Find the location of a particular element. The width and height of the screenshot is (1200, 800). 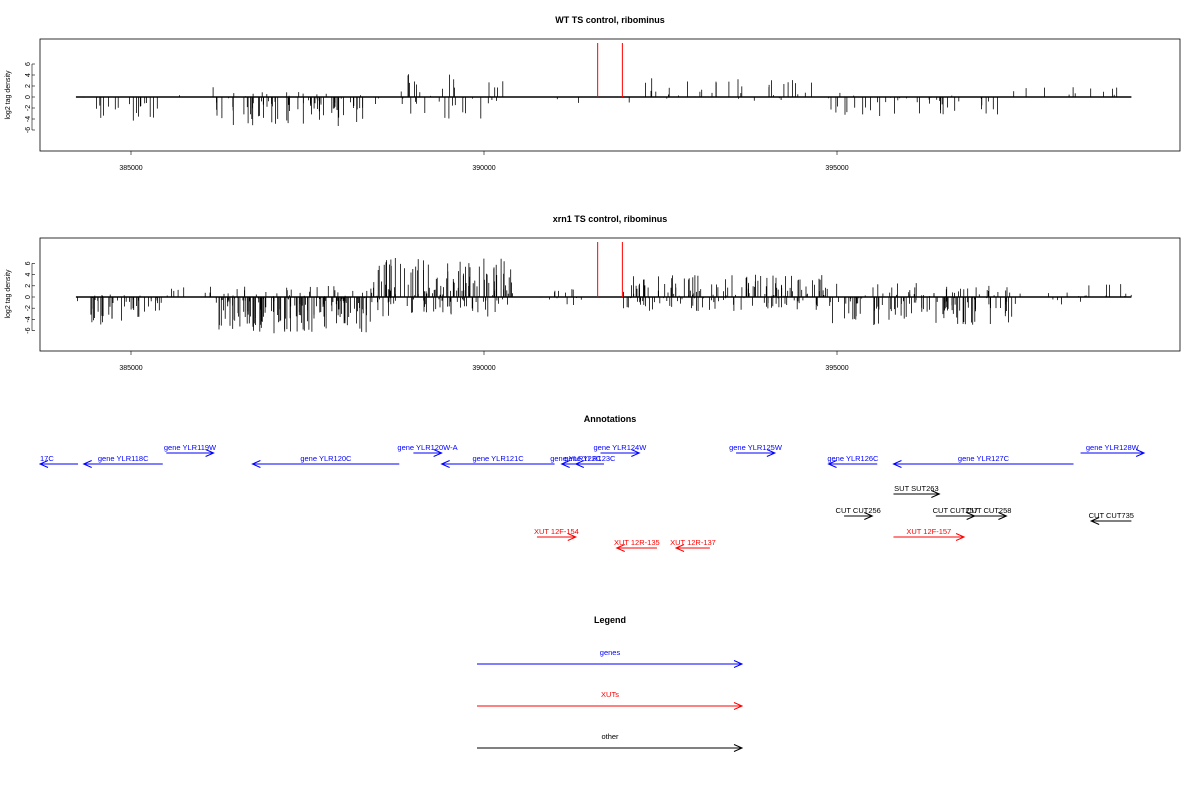

other-feature: CUT CUT735 is located at coordinates (1111, 518).